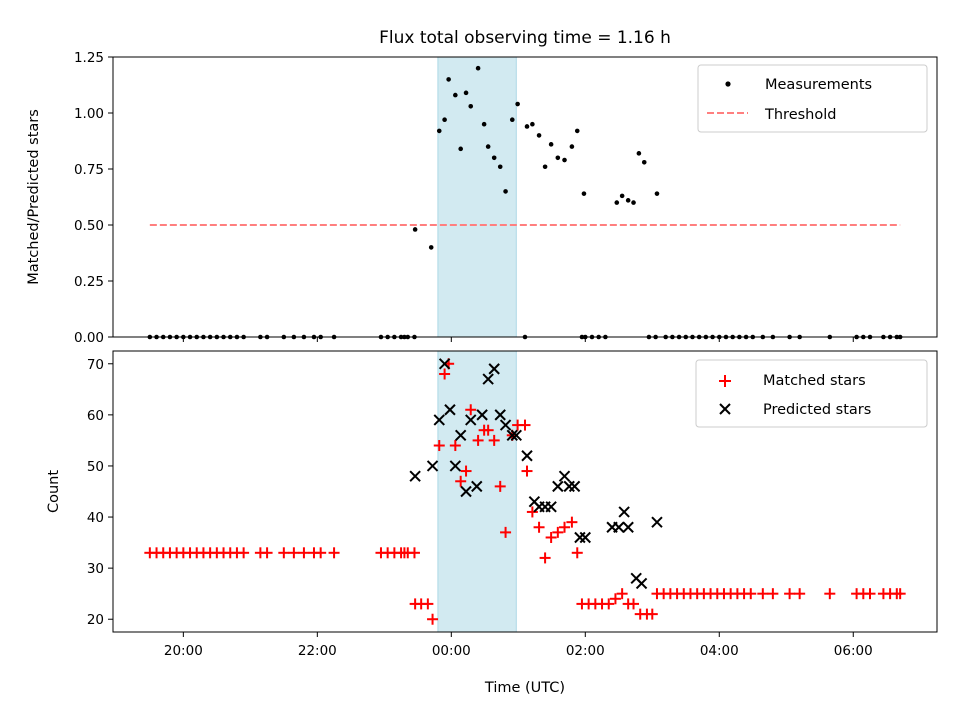 The image size is (960, 720). What do you see at coordinates (853, 651) in the screenshot?
I see `x-tick-label: 06:00` at bounding box center [853, 651].